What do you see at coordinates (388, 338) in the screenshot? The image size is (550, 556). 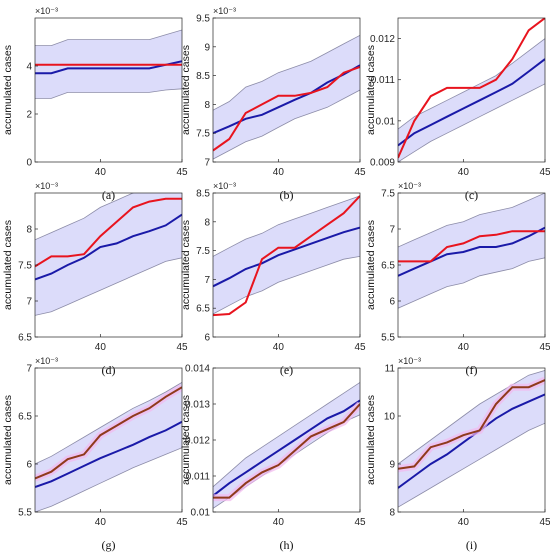 I see `y-tick-label: 5.5` at bounding box center [388, 338].